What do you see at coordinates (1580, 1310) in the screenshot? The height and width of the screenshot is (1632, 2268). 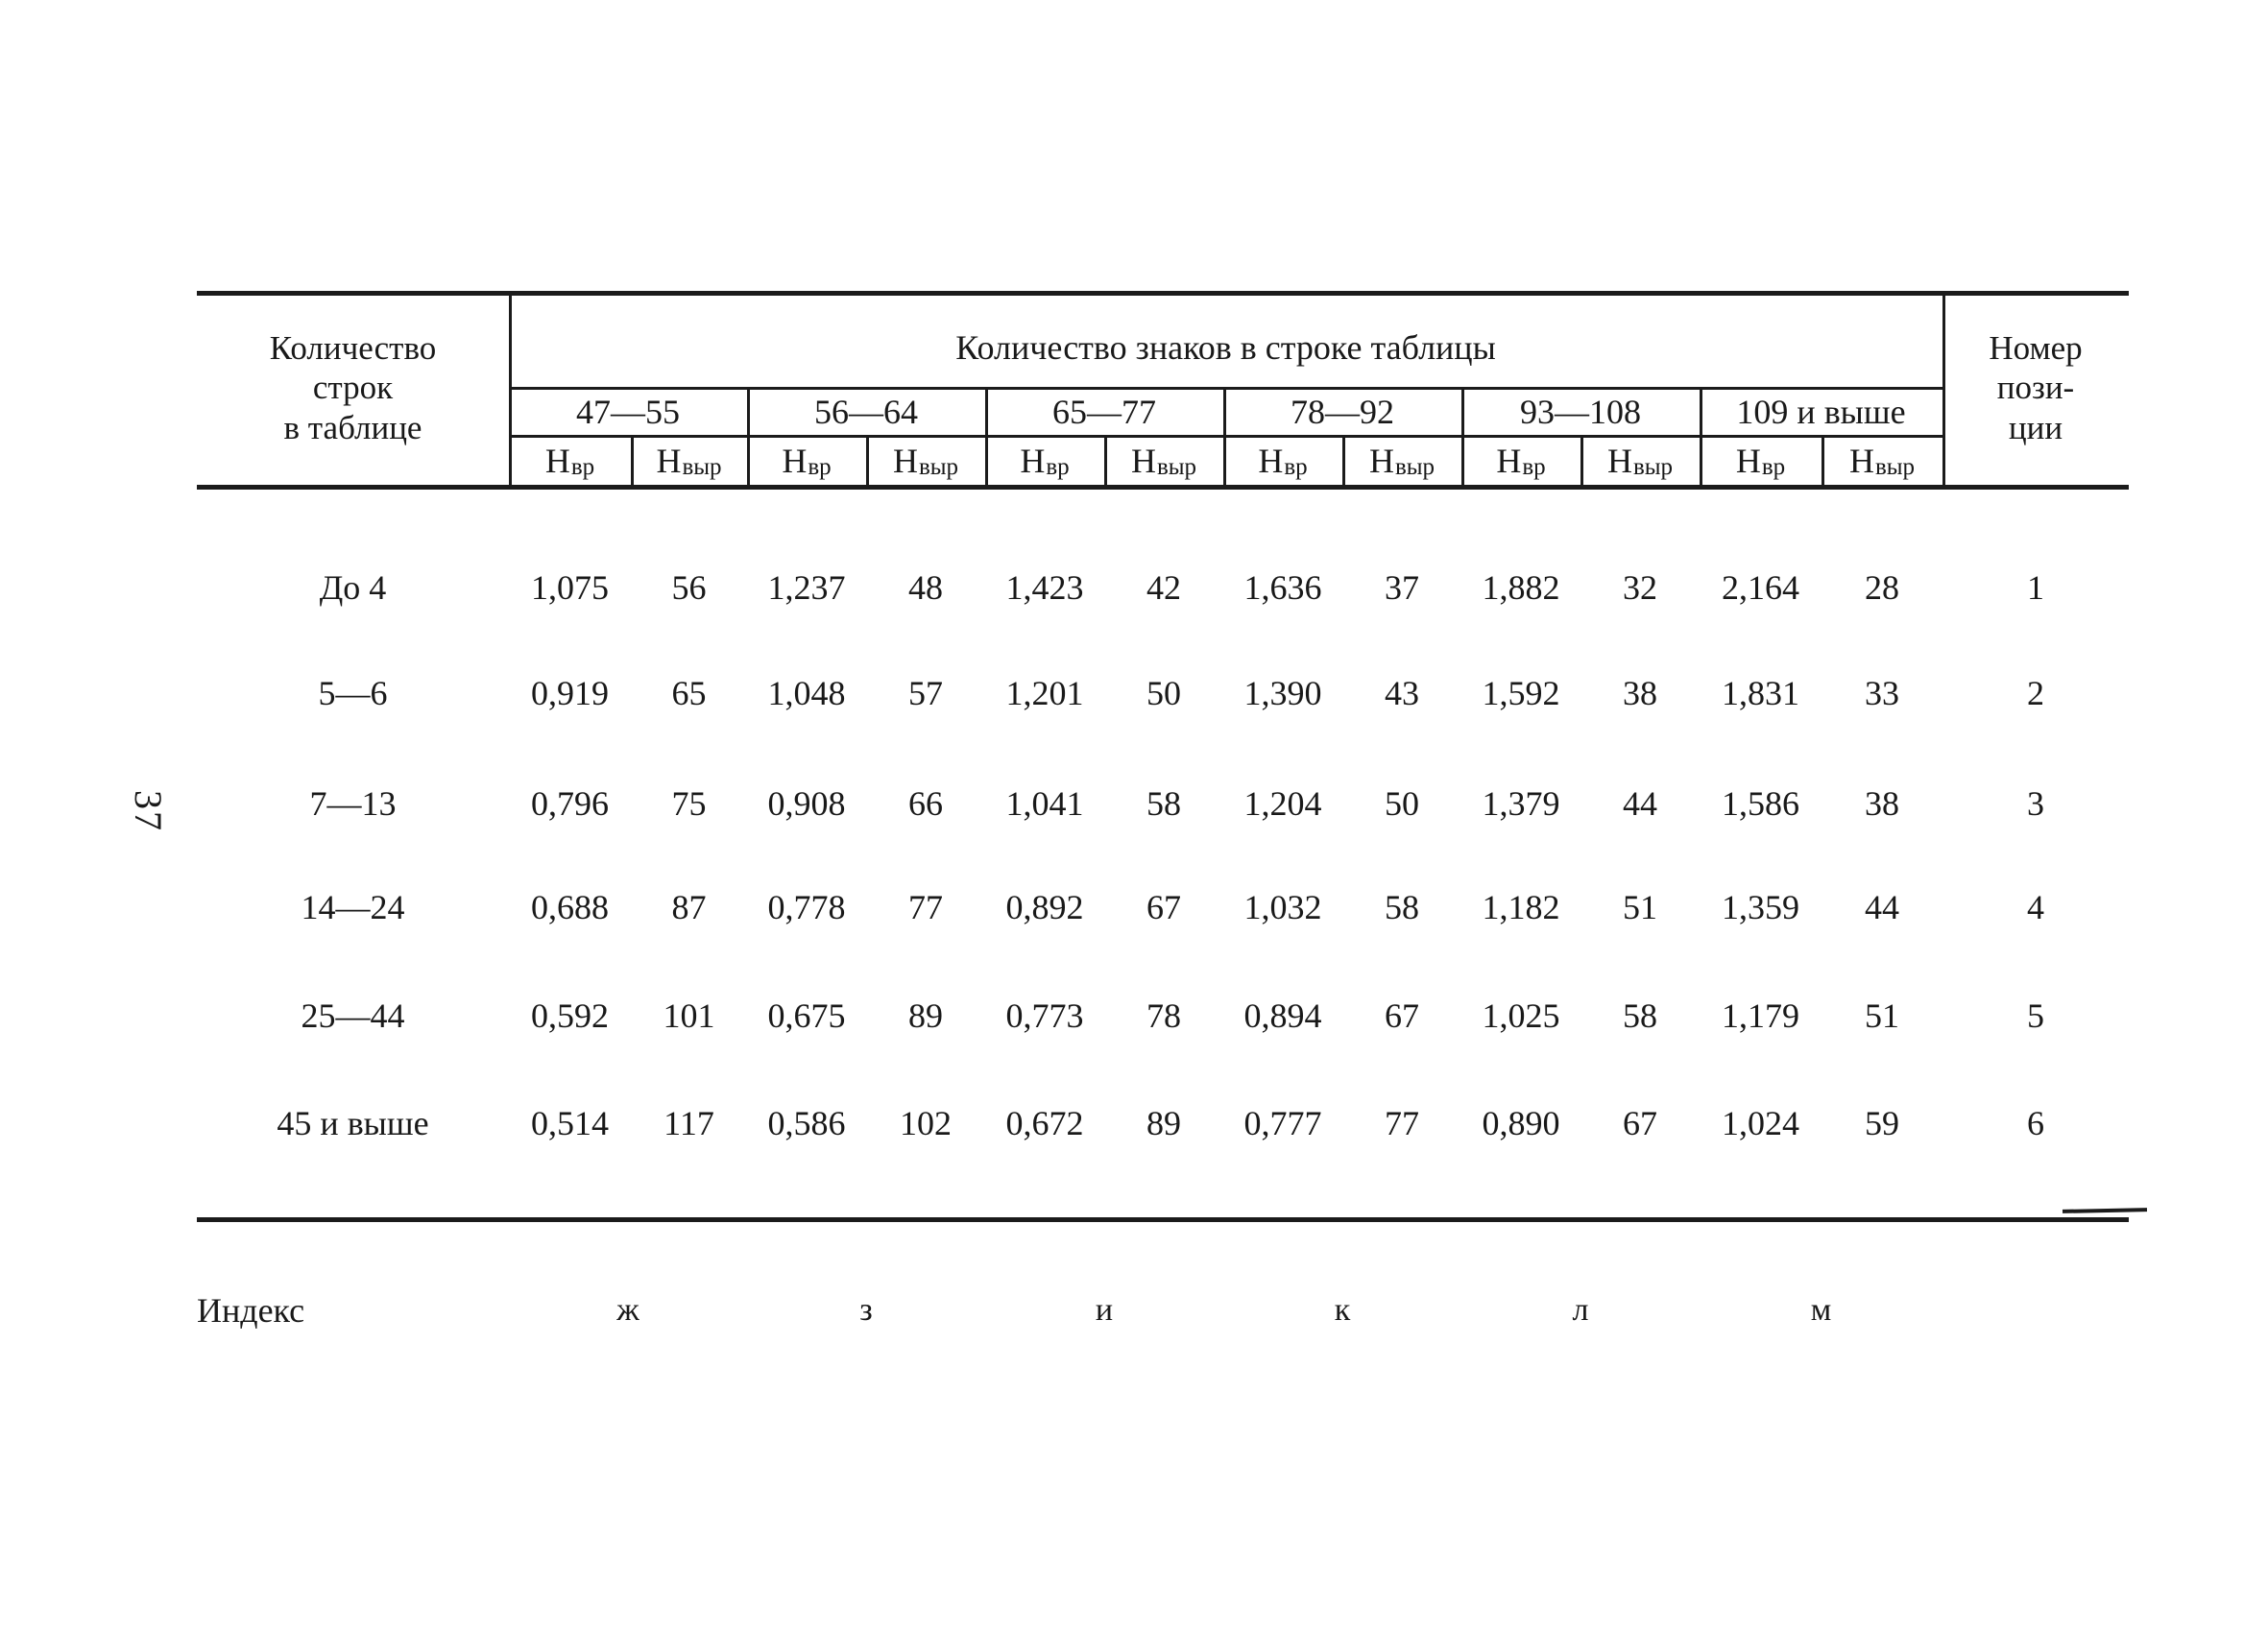 I see `index-letter: л` at bounding box center [1580, 1310].